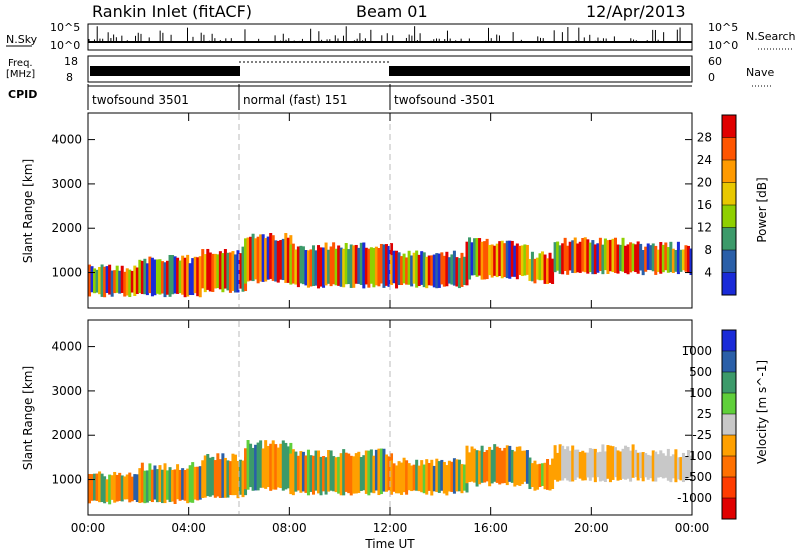 Image resolution: width=800 pixels, height=554 pixels. What do you see at coordinates (762, 412) in the screenshot?
I see `velocity-colorbar-label: Velocity [m s^-1]` at bounding box center [762, 412].